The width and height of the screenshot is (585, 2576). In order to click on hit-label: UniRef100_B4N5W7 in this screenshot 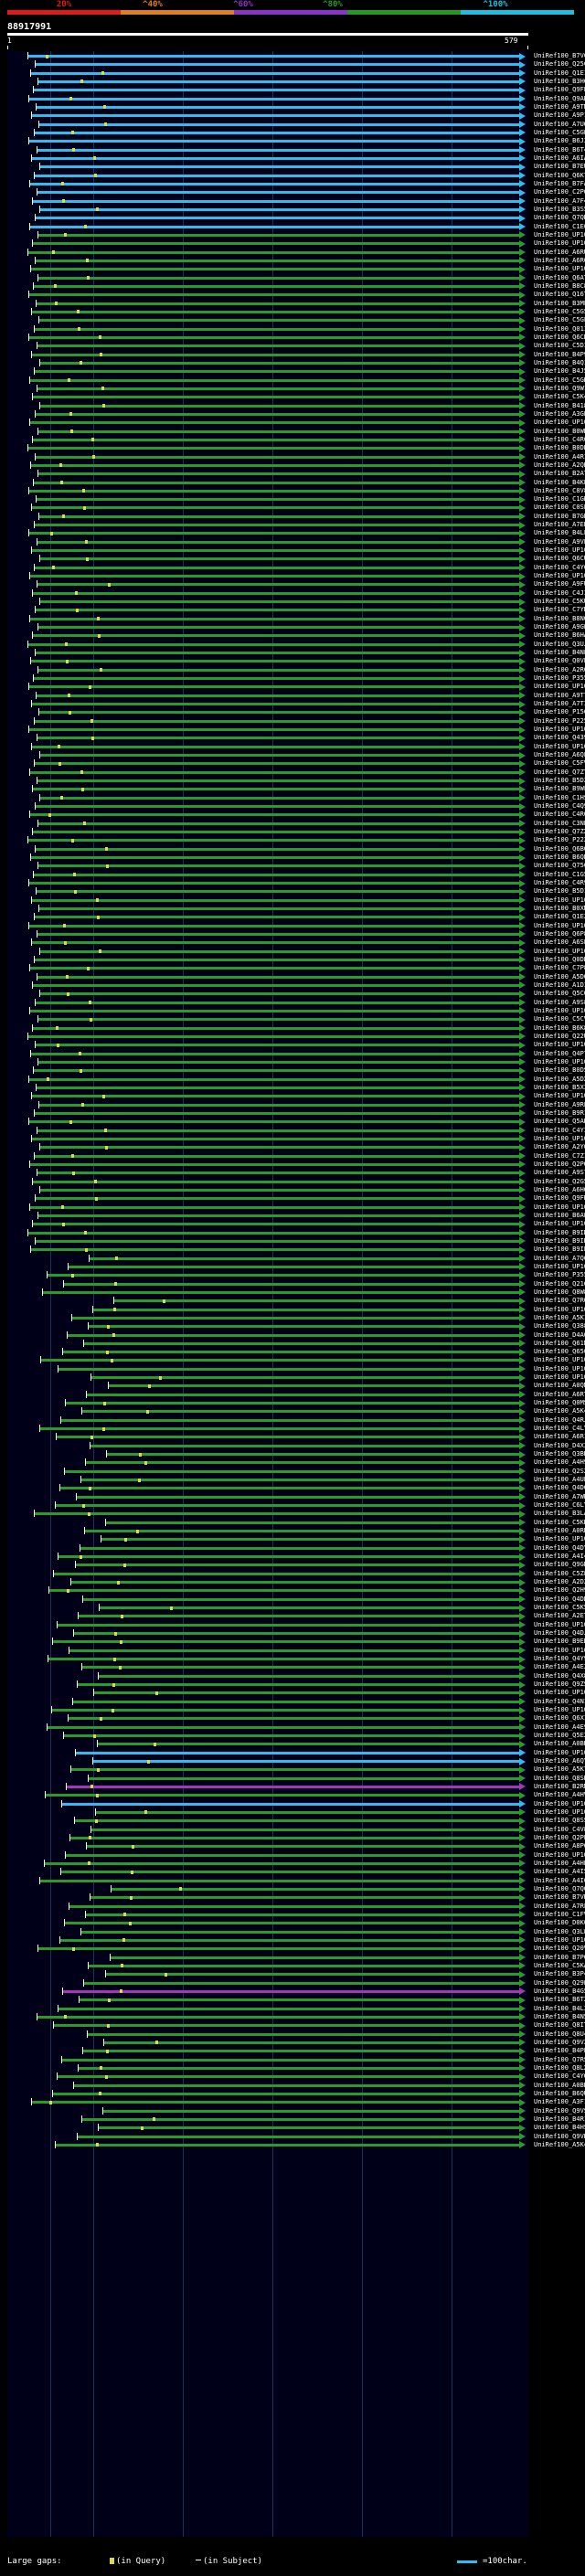, I will do `click(560, 2016)`.